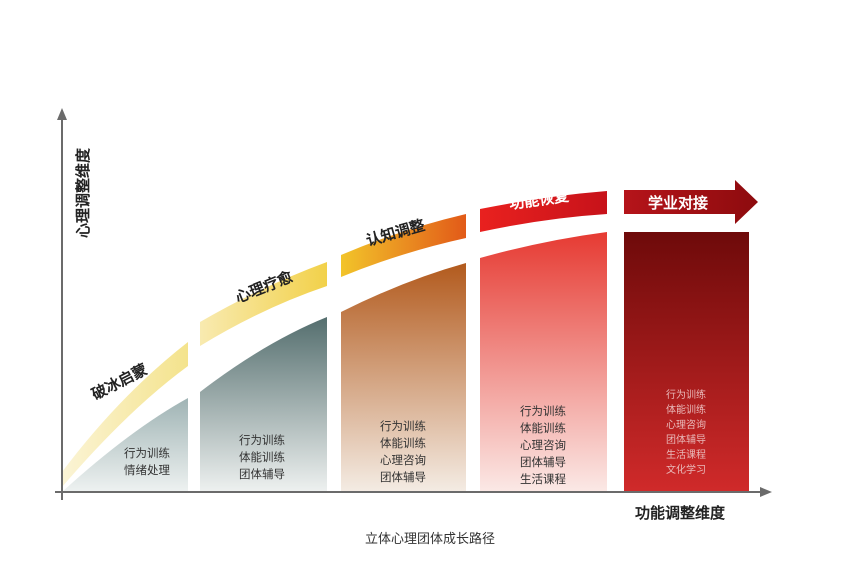 The height and width of the screenshot is (568, 860). I want to click on list-item: 情绪处理, so click(147, 470).